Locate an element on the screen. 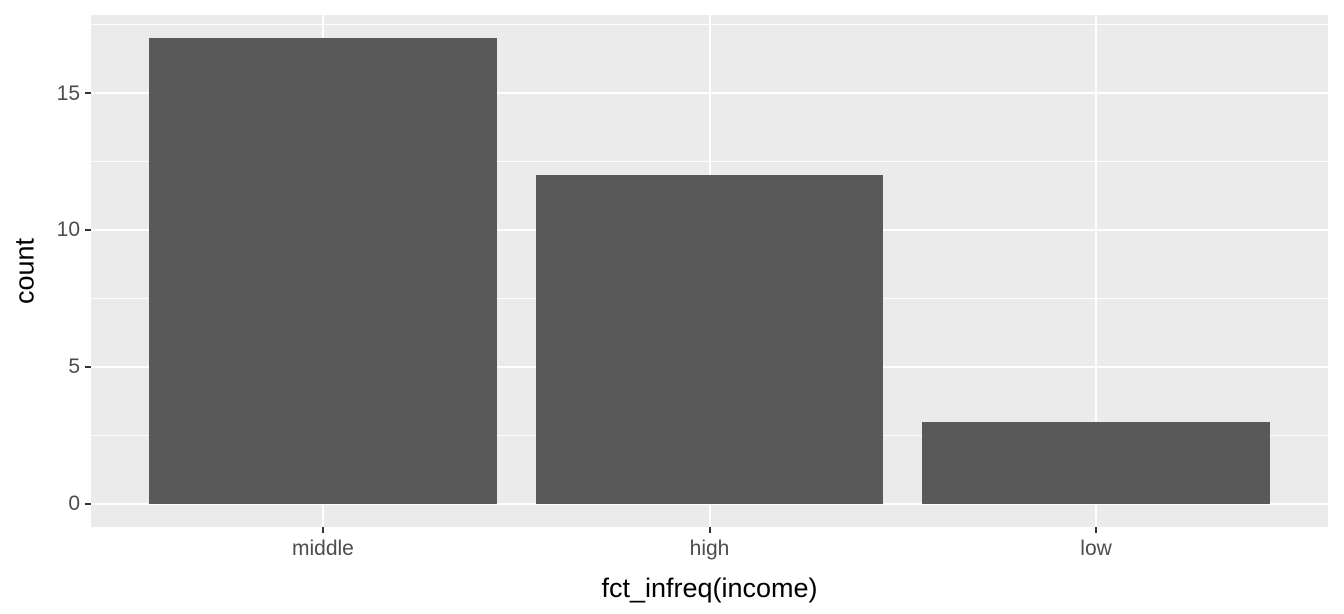  x-tick-label: high is located at coordinates (709, 548).